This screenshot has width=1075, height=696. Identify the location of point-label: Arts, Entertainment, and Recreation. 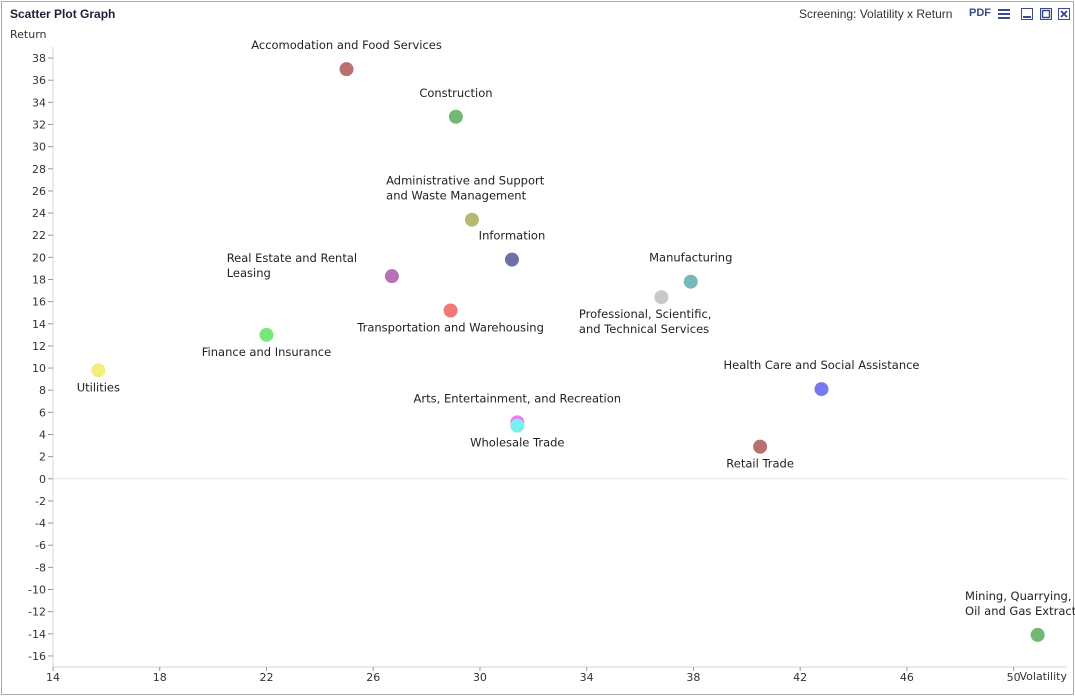
(518, 398).